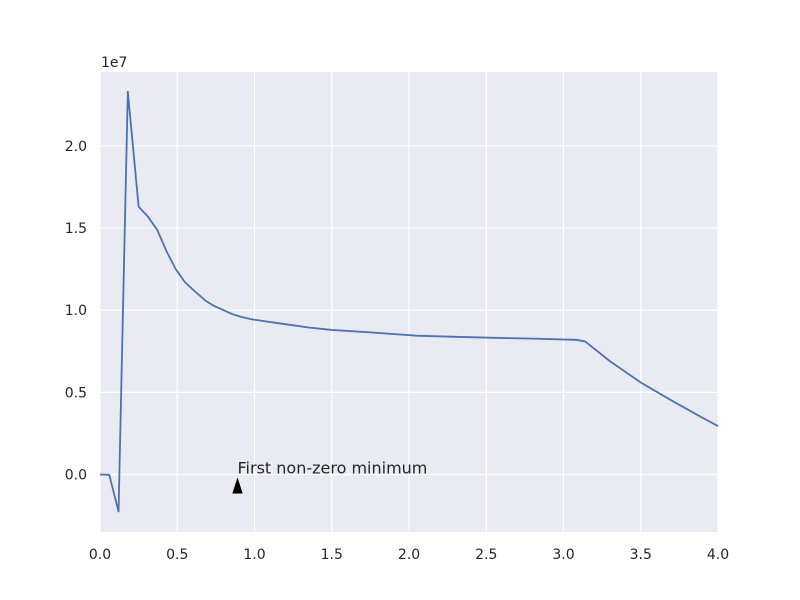 The width and height of the screenshot is (800, 600). Describe the element at coordinates (332, 555) in the screenshot. I see `x-tick-label: 1.5` at that location.